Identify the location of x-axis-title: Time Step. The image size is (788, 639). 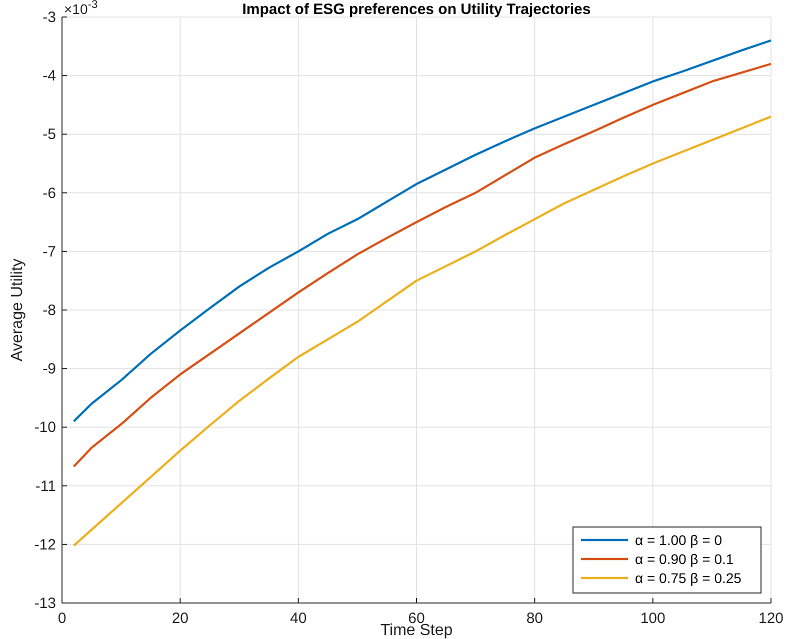
(416, 630).